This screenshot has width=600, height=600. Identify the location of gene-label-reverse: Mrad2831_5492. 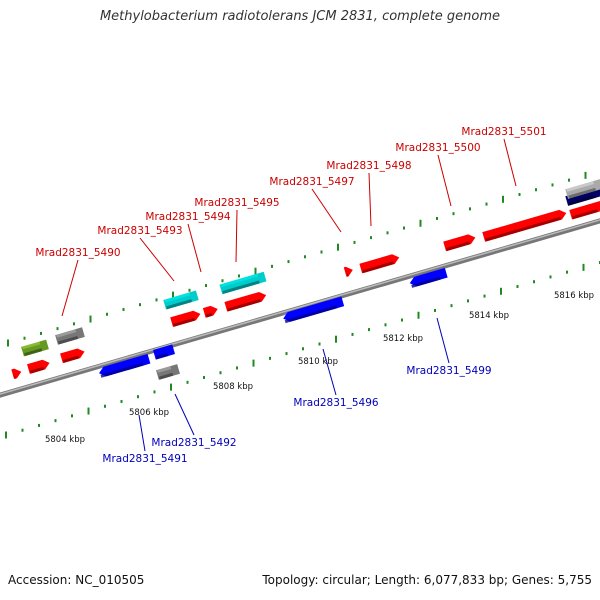
(193, 443).